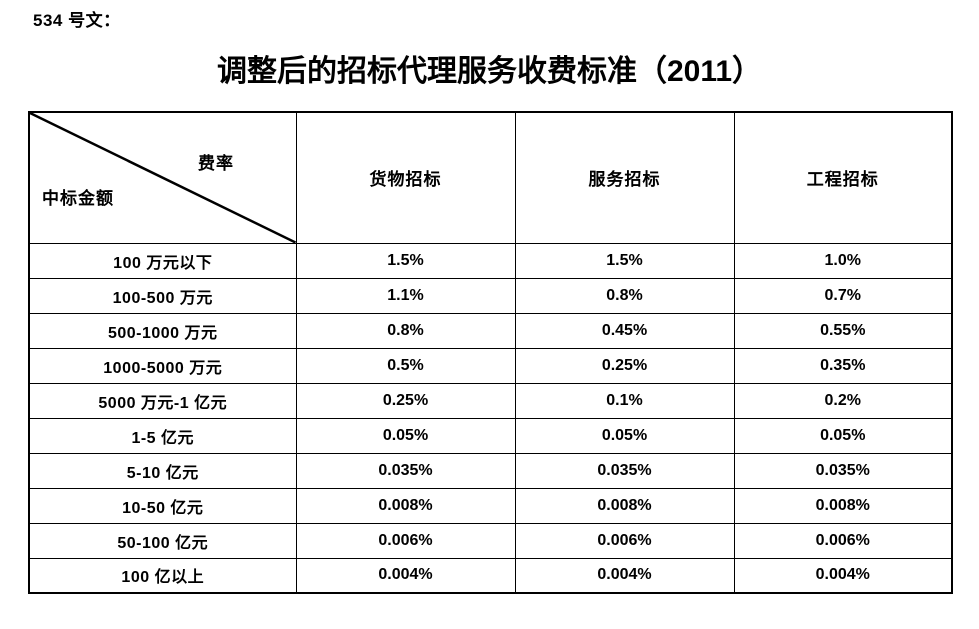 This screenshot has width=979, height=629. I want to click on column-header-services: 服务招标, so click(624, 177).